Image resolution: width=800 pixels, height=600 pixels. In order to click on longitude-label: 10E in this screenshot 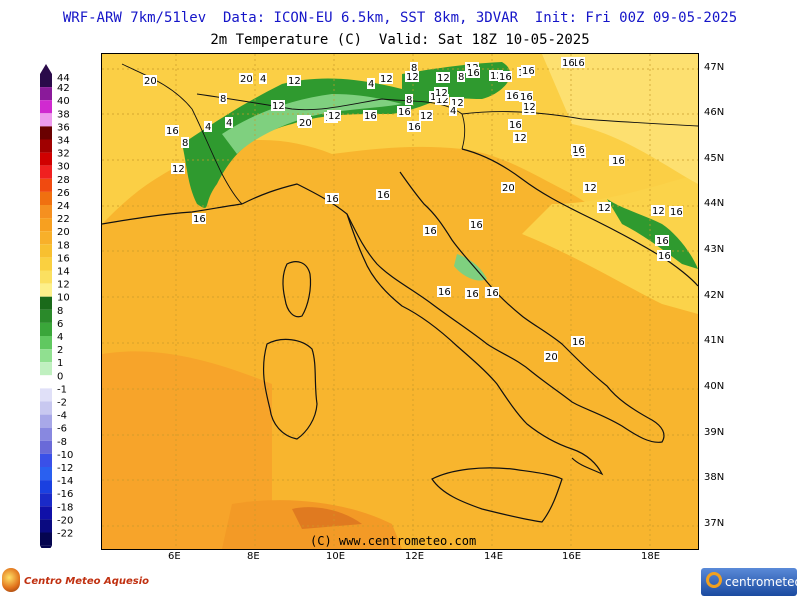, I will do `click(336, 556)`.